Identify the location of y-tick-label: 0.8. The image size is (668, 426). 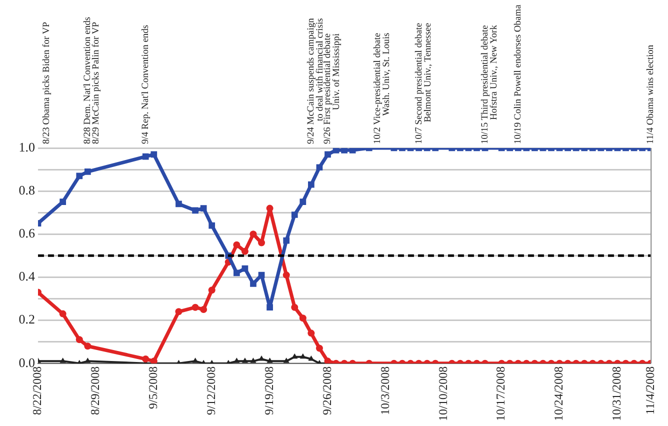
(26, 190).